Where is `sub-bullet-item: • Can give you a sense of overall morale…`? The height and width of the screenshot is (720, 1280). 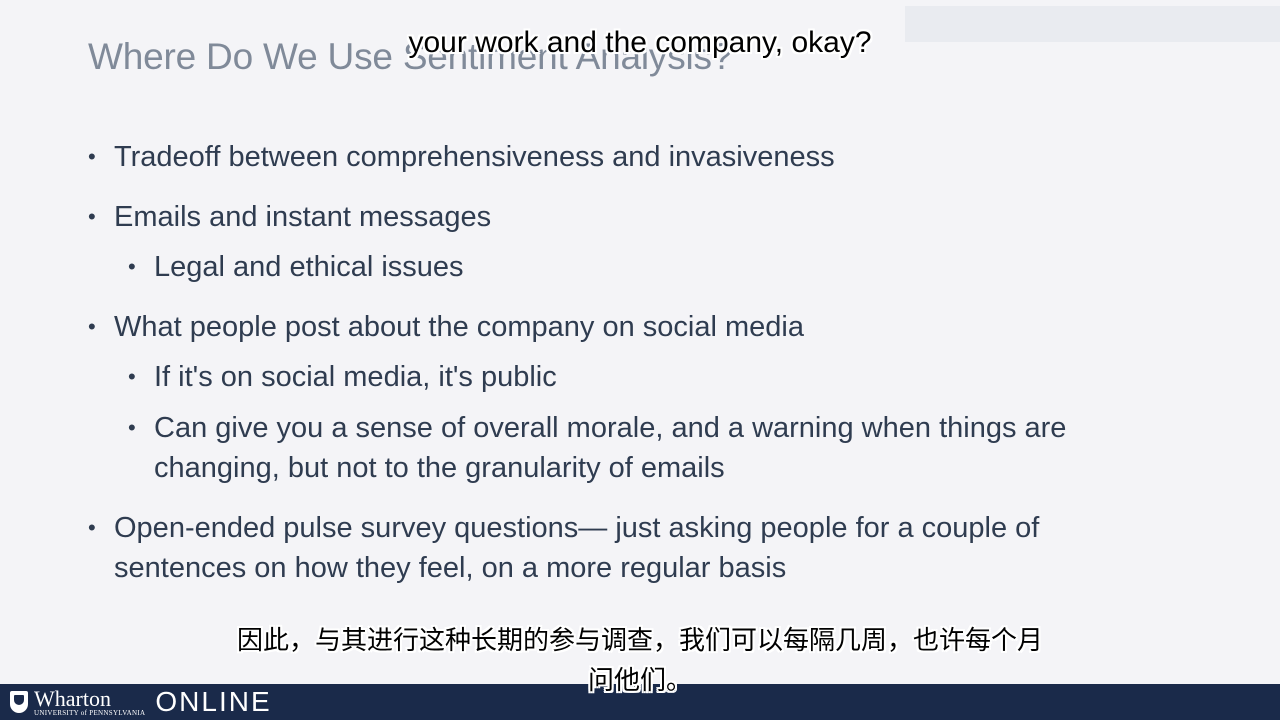 sub-bullet-item: • Can give you a sense of overall morale… is located at coordinates (597, 448).